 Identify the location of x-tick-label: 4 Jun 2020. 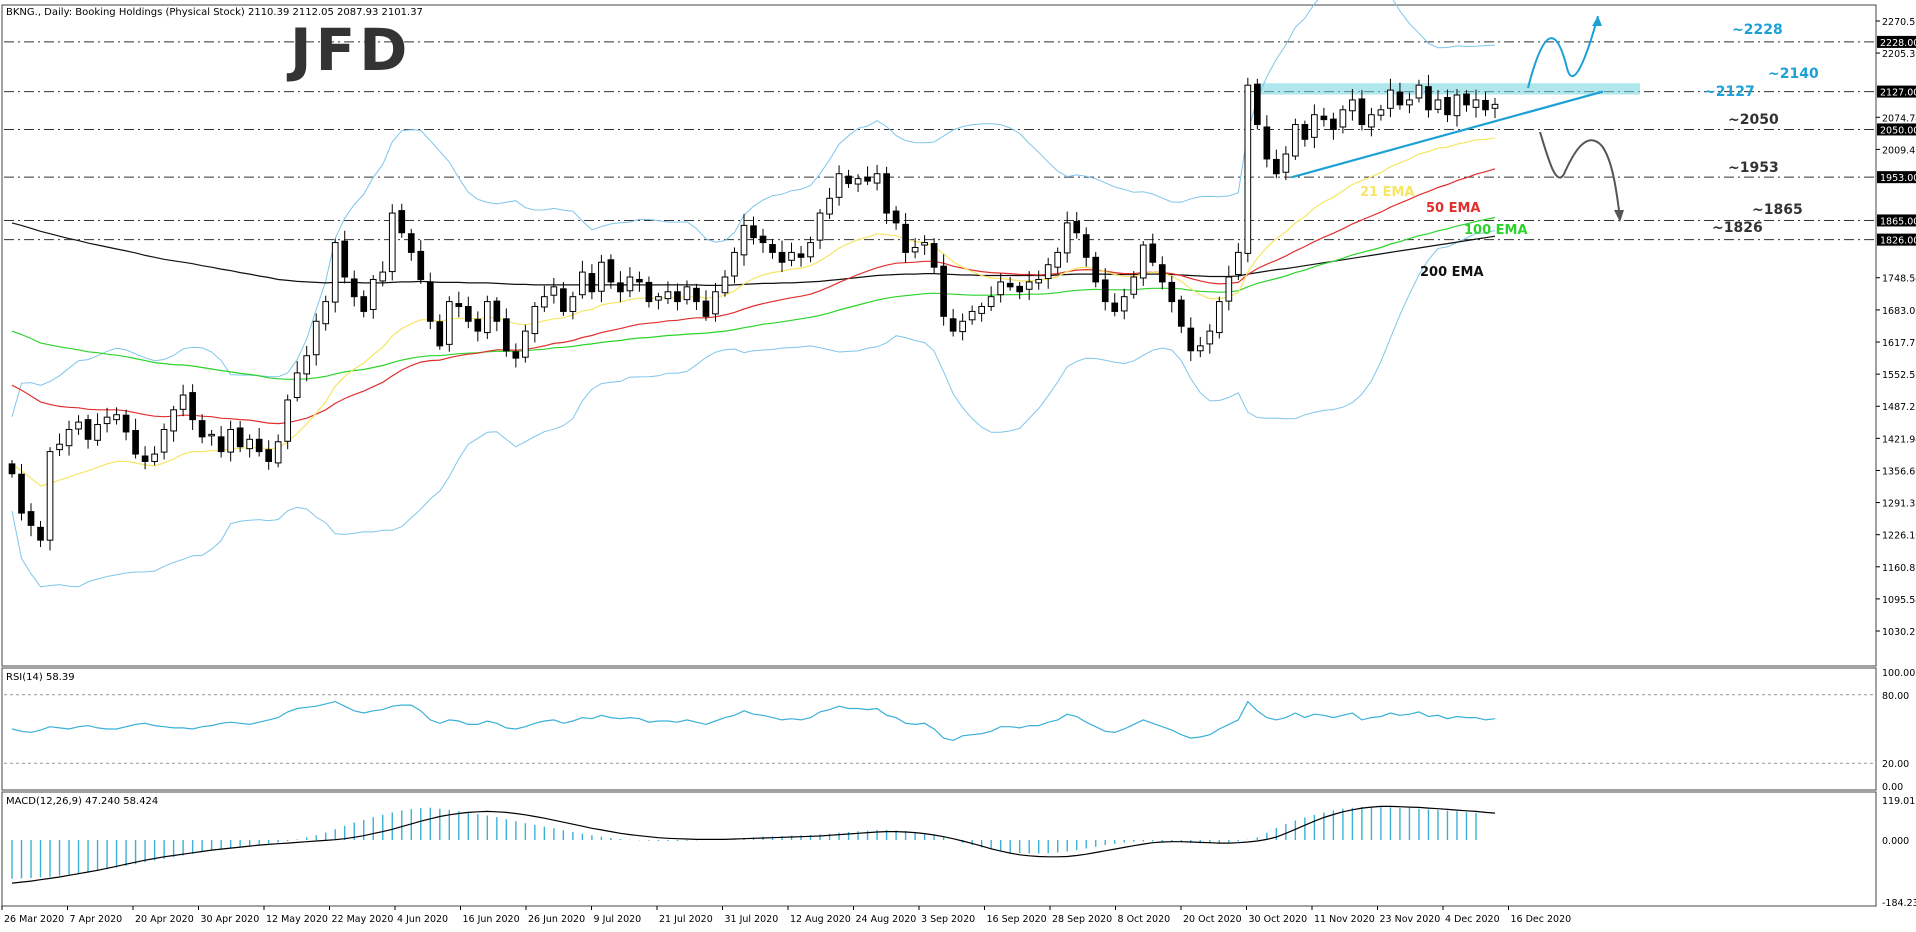
(422, 919).